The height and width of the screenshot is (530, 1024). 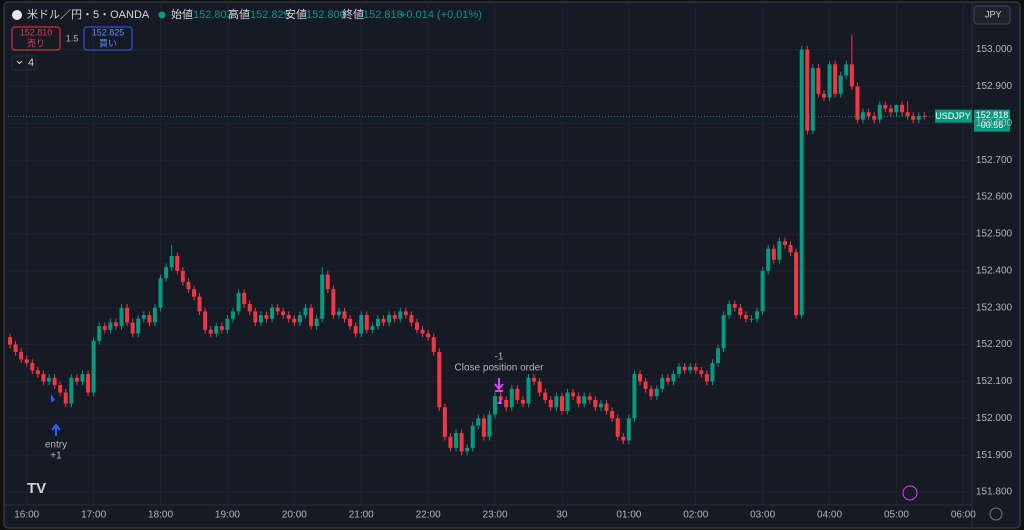 What do you see at coordinates (227, 515) in the screenshot?
I see `x-tick-label: 19:00` at bounding box center [227, 515].